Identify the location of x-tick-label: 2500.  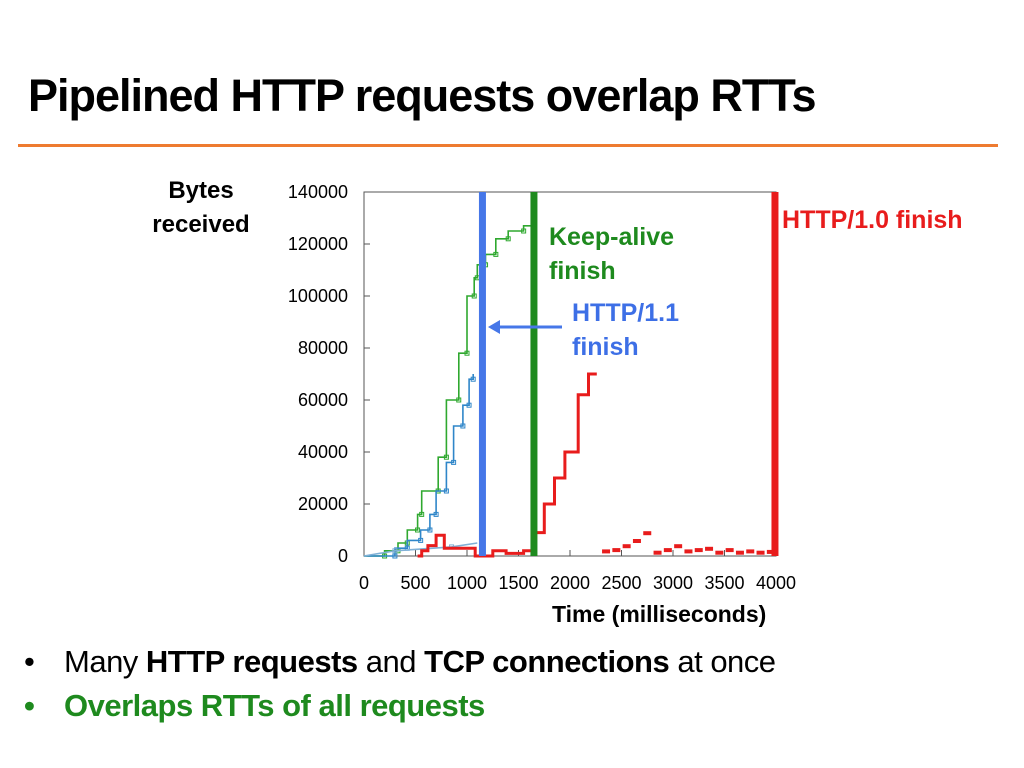
(621, 583).